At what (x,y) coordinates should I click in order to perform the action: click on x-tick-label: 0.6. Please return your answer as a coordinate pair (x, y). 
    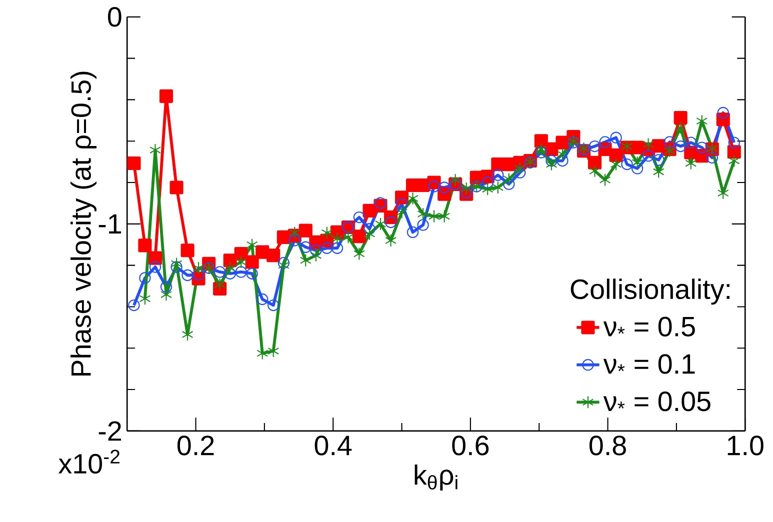
    Looking at the image, I should click on (470, 446).